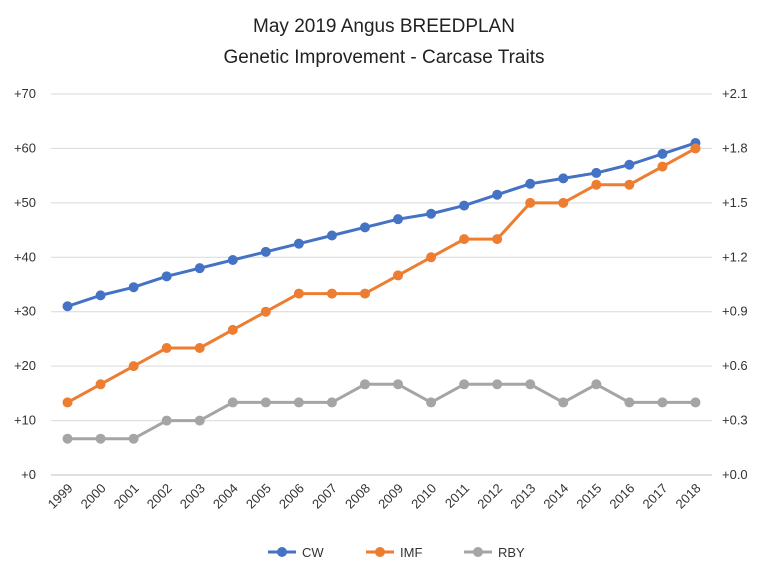 This screenshot has width=768, height=573. Describe the element at coordinates (25, 202) in the screenshot. I see `left-tick-label: +50` at that location.